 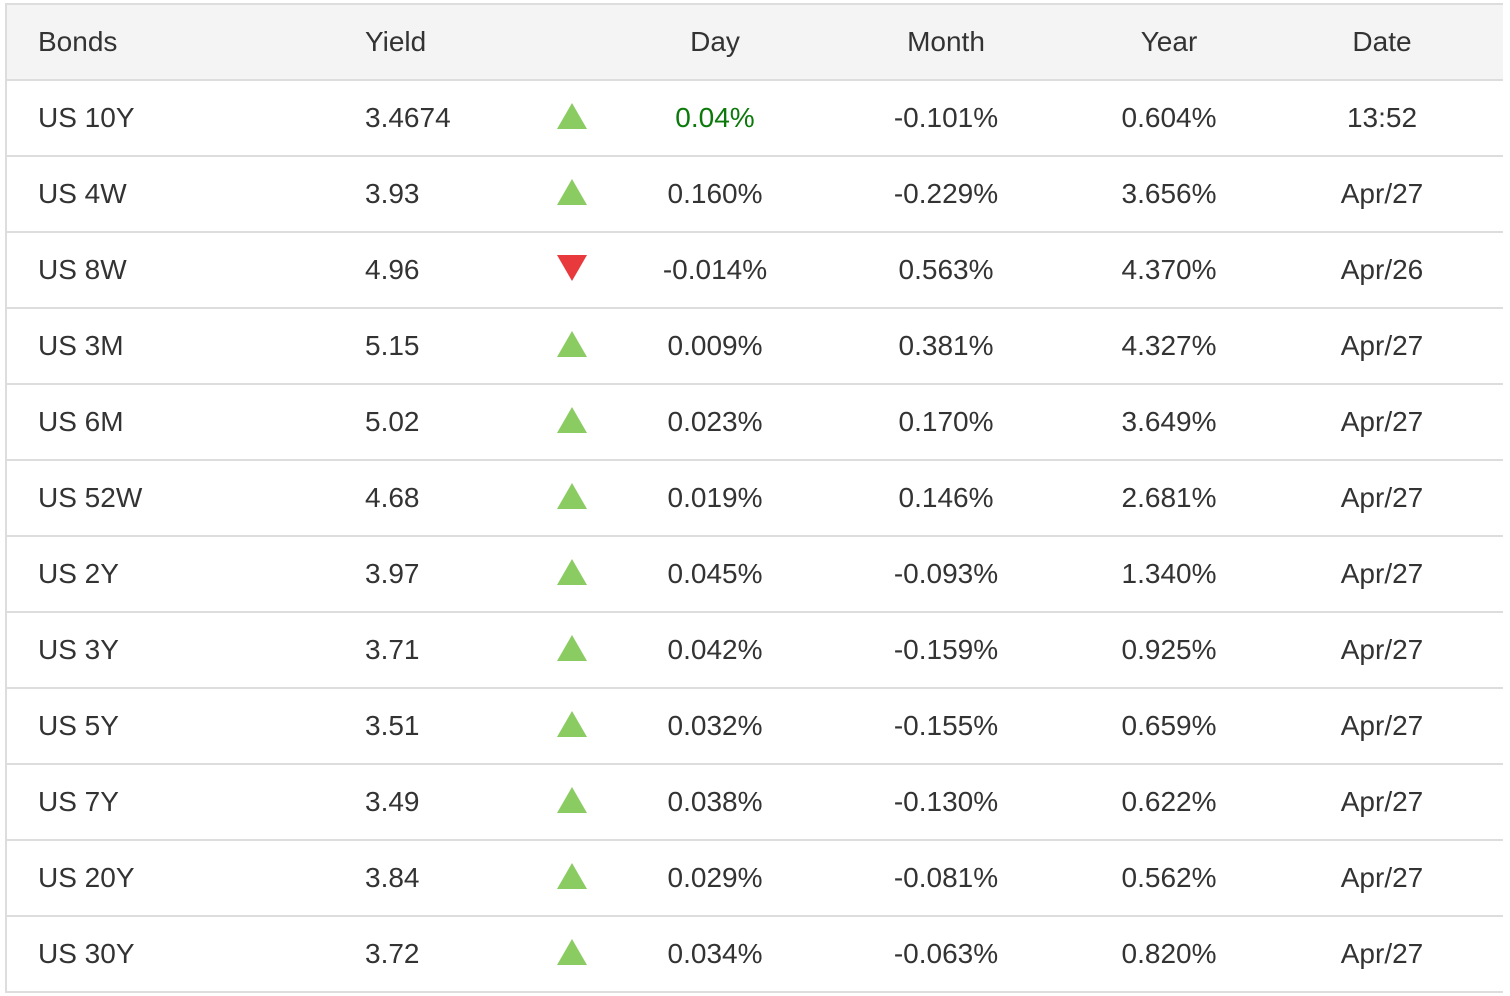 I want to click on month-change: 0.170%, so click(x=946, y=422).